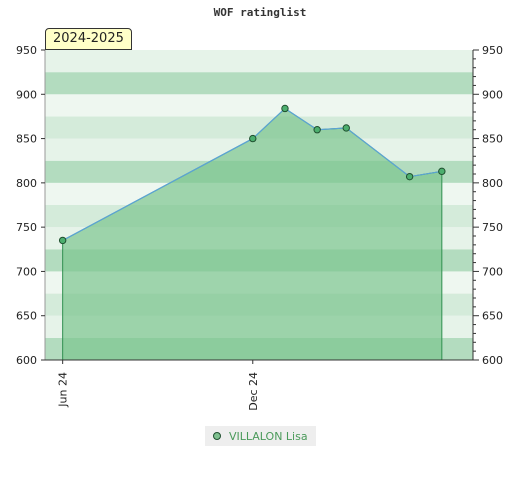 This screenshot has height=480, width=520. Describe the element at coordinates (492, 94) in the screenshot. I see `y-tick-label-right: 900` at that location.